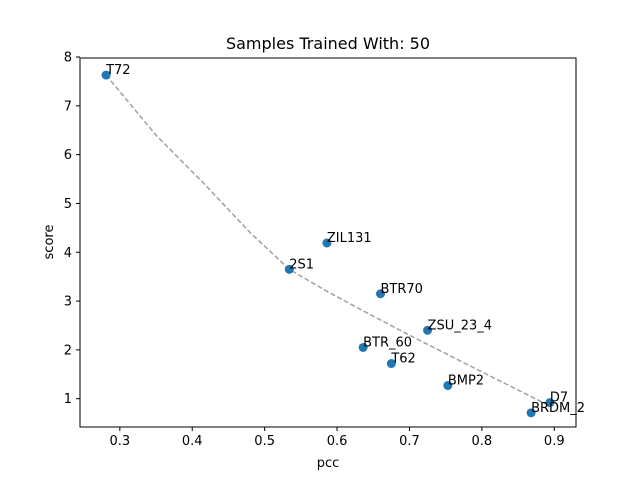  I want to click on point-label-d7: D7, so click(559, 398).